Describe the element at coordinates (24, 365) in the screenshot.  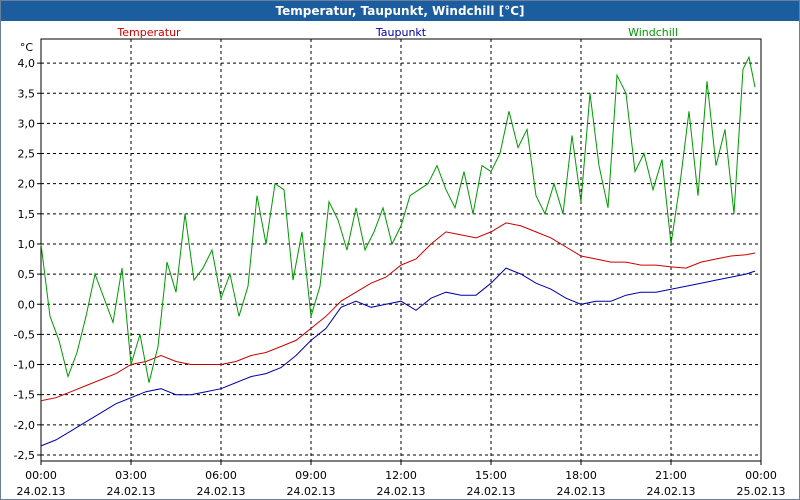
I see `y-tick-label: -1,0` at that location.